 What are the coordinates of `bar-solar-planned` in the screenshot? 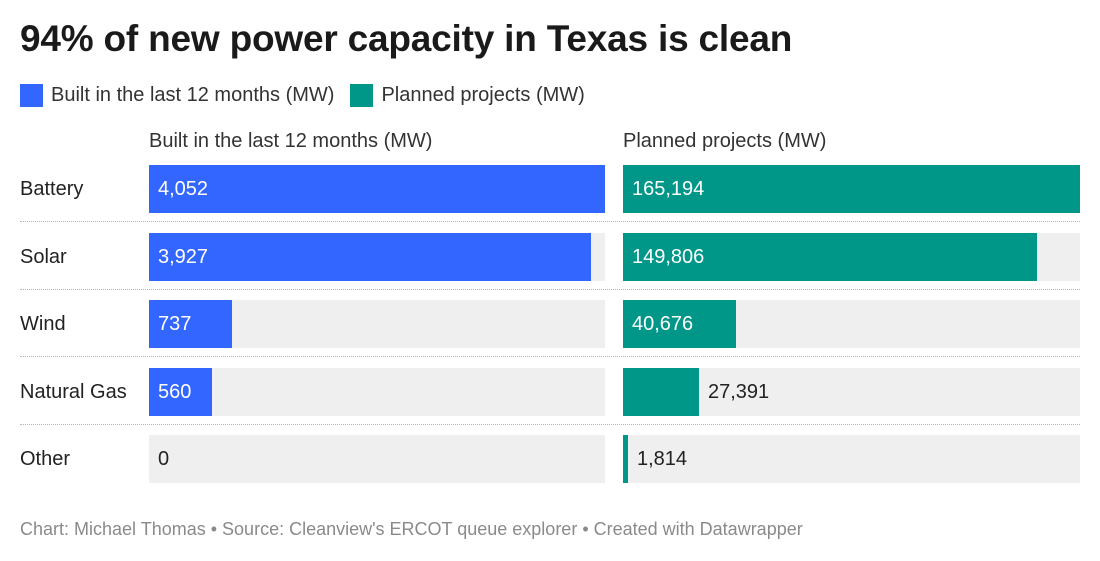 It's located at (830, 257).